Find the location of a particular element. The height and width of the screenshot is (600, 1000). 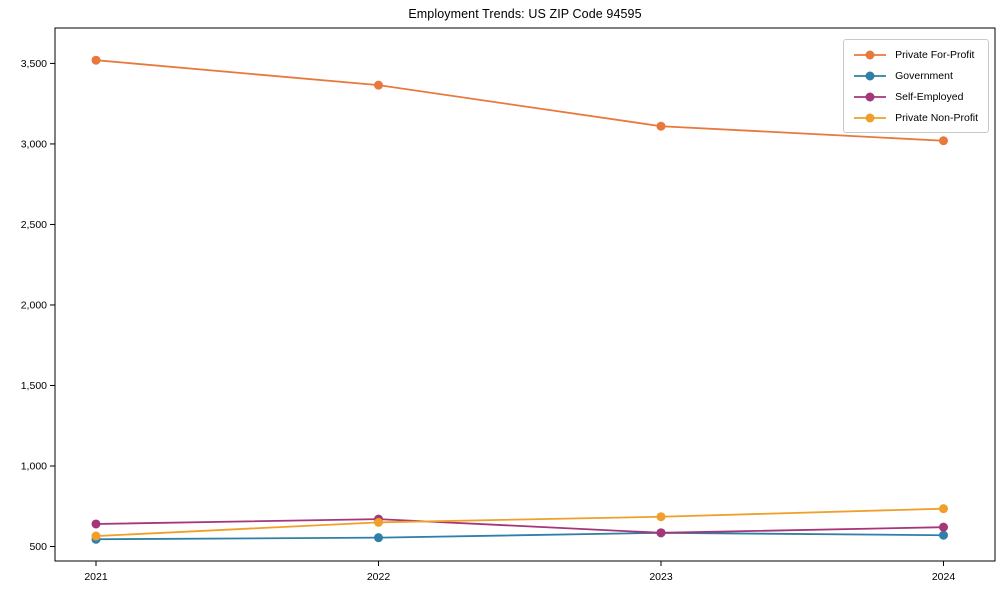

series-line-self-employed is located at coordinates (520, 526).